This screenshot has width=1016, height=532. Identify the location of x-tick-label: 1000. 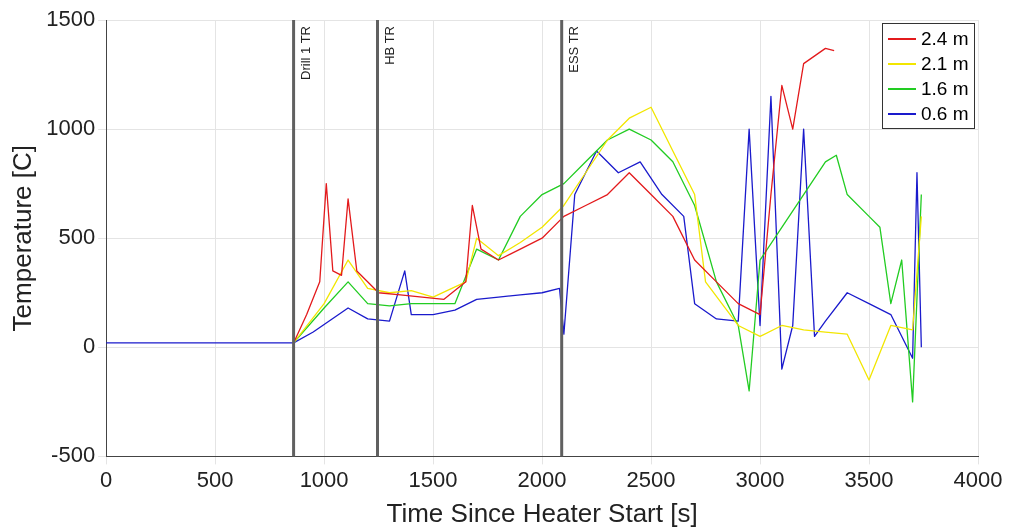
(324, 479).